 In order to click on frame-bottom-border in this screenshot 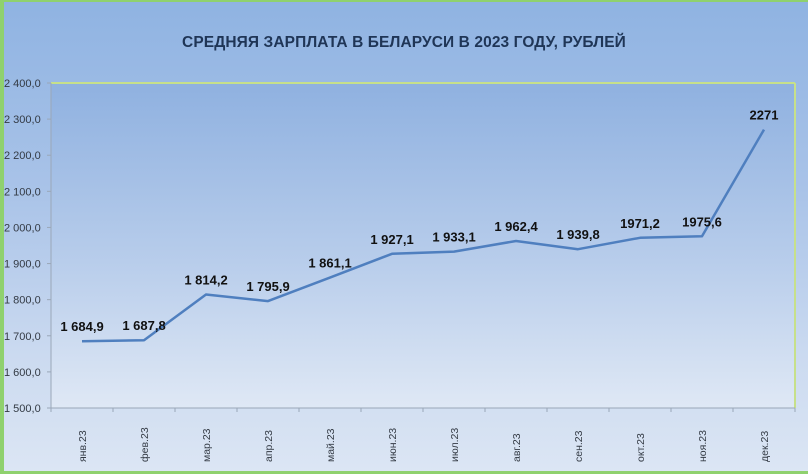, I will do `click(404, 472)`.